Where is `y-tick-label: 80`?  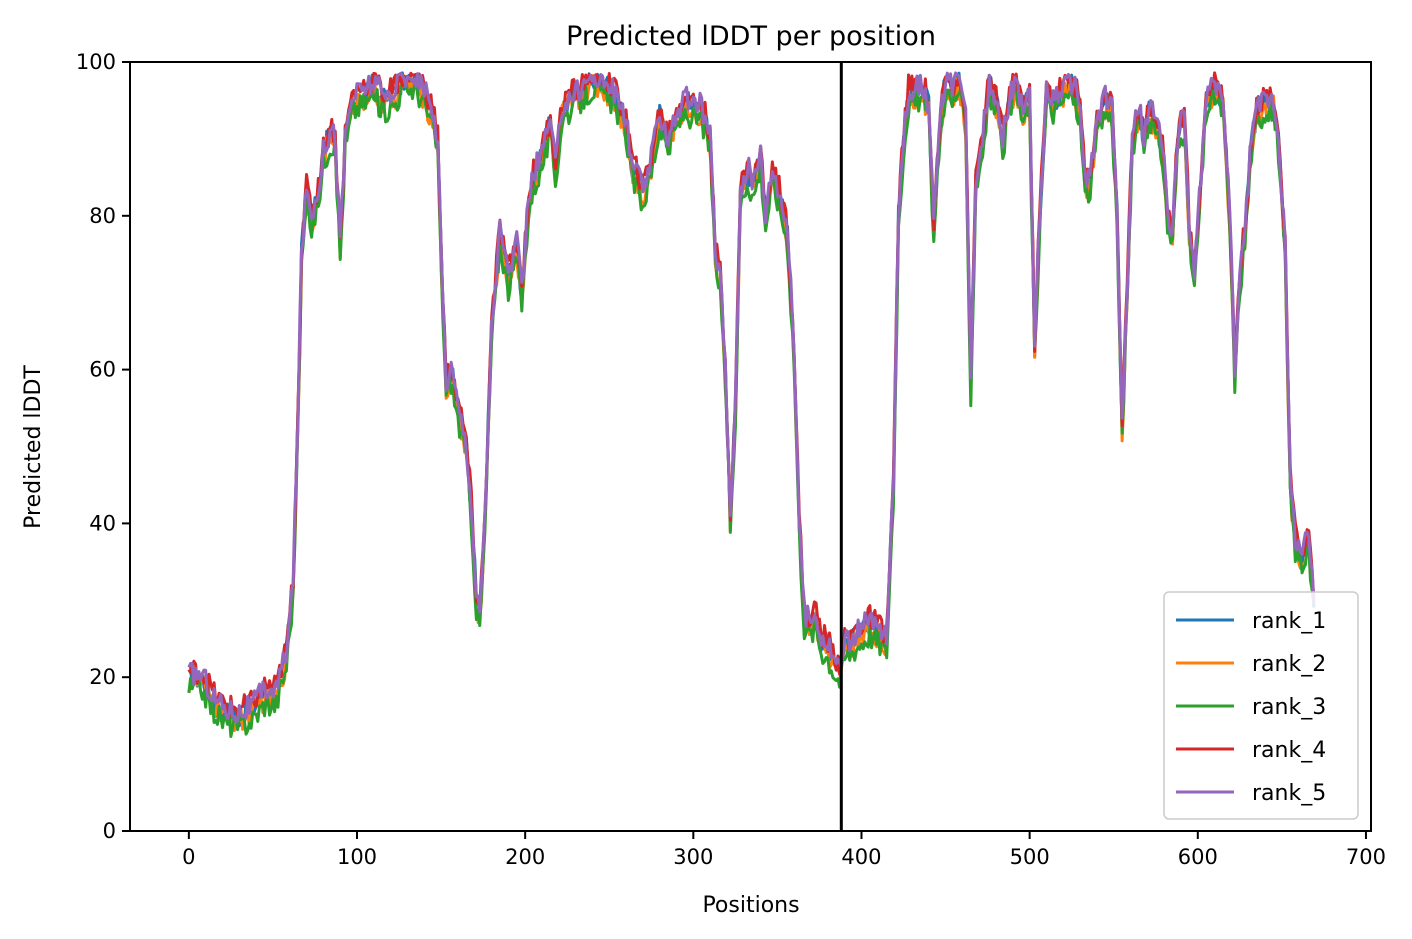
y-tick-label: 80 is located at coordinates (102, 216).